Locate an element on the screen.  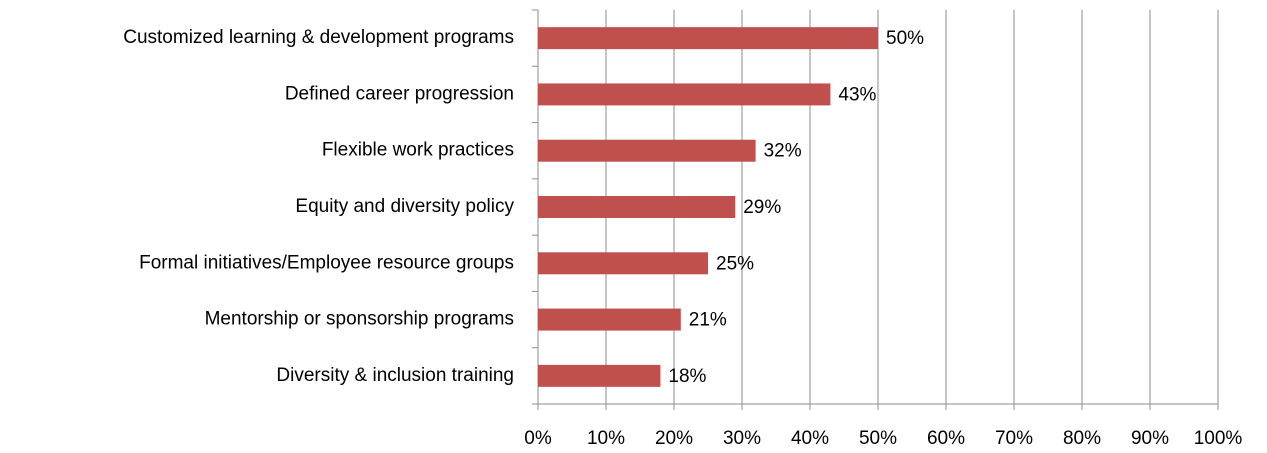
category-label: Mentorship or sponsorship programs is located at coordinates (359, 319).